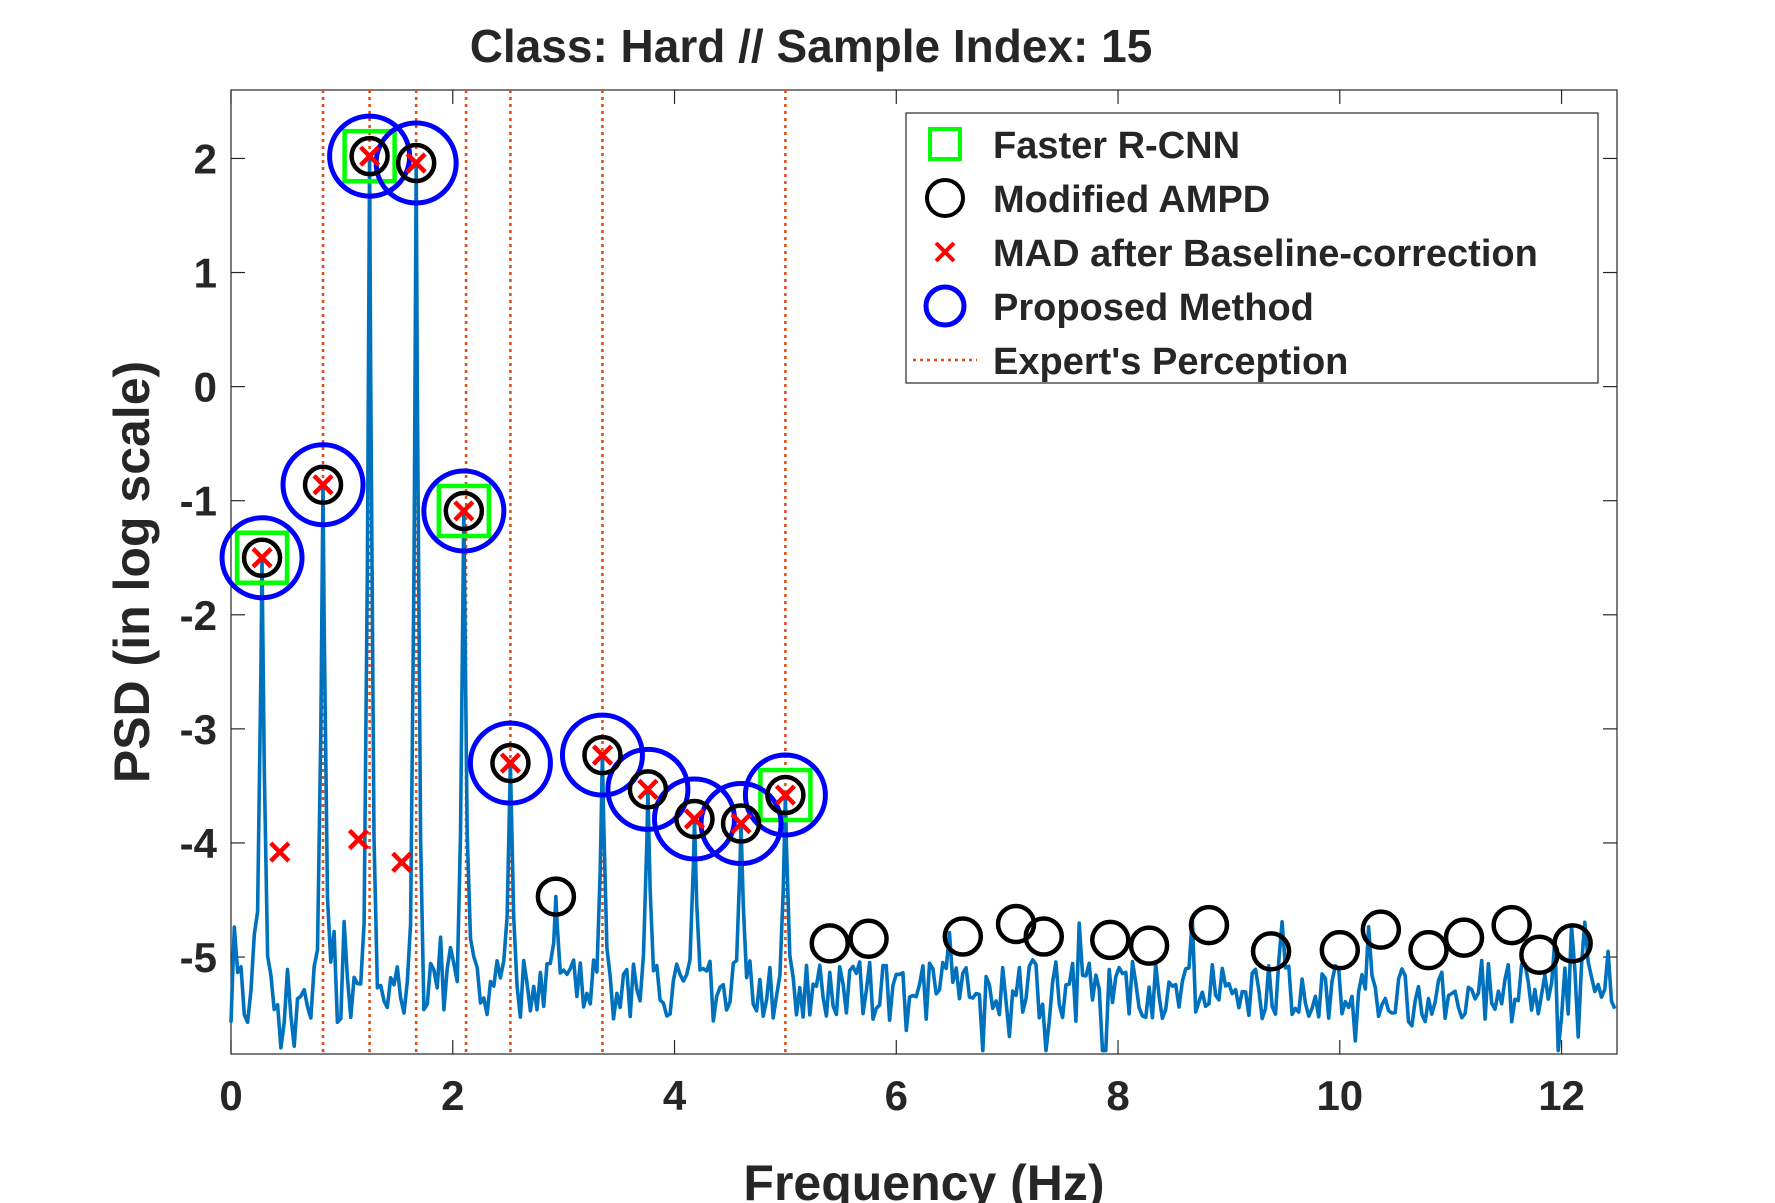 Image resolution: width=1775 pixels, height=1203 pixels. Describe the element at coordinates (1116, 146) in the screenshot. I see `legend-label: Faster R-CNN` at that location.